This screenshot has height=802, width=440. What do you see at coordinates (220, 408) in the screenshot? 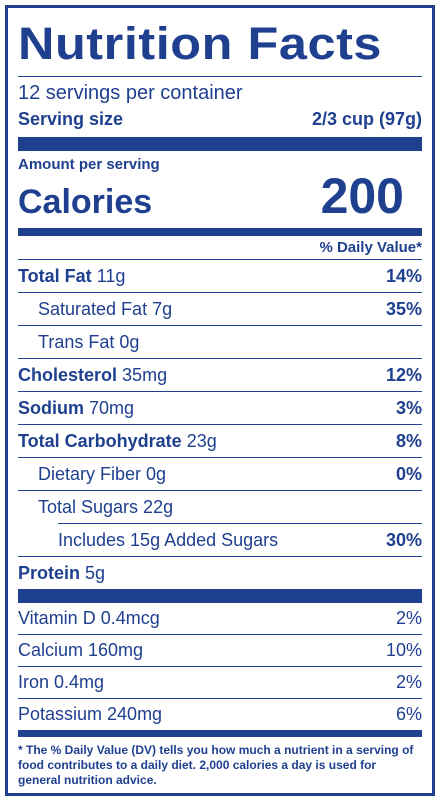
I see `nutrient-row-sodium: Sodium 70mg 3%` at bounding box center [220, 408].